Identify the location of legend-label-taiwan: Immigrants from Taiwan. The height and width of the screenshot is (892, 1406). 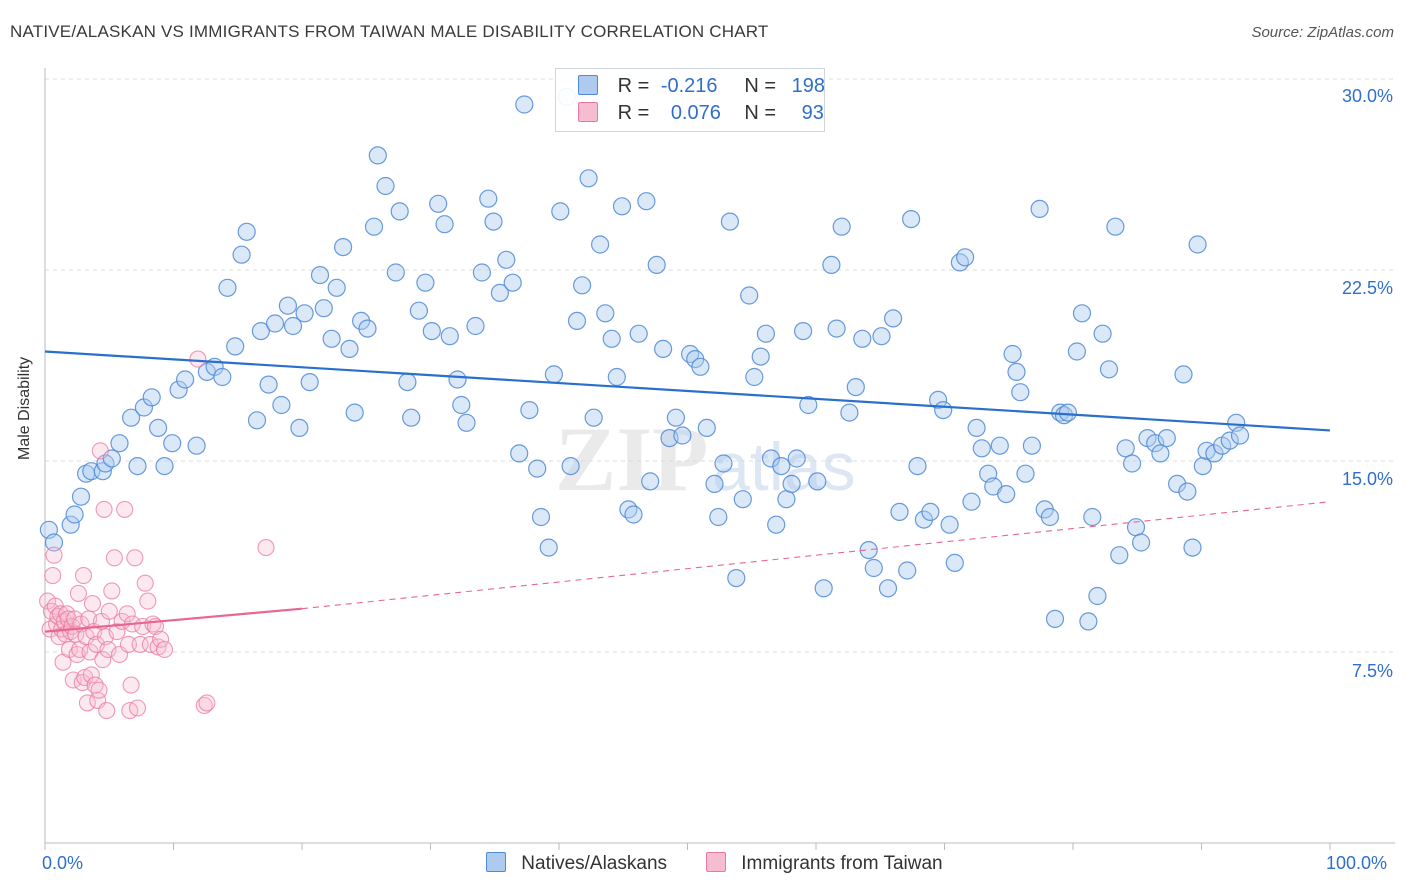
(842, 863).